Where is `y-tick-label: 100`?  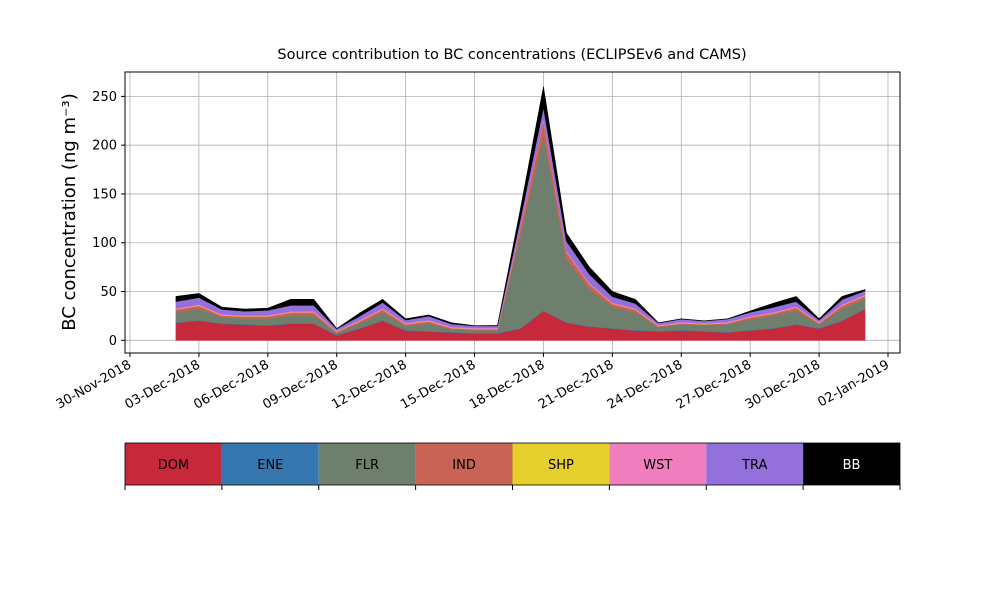
y-tick-label: 100 is located at coordinates (104, 243).